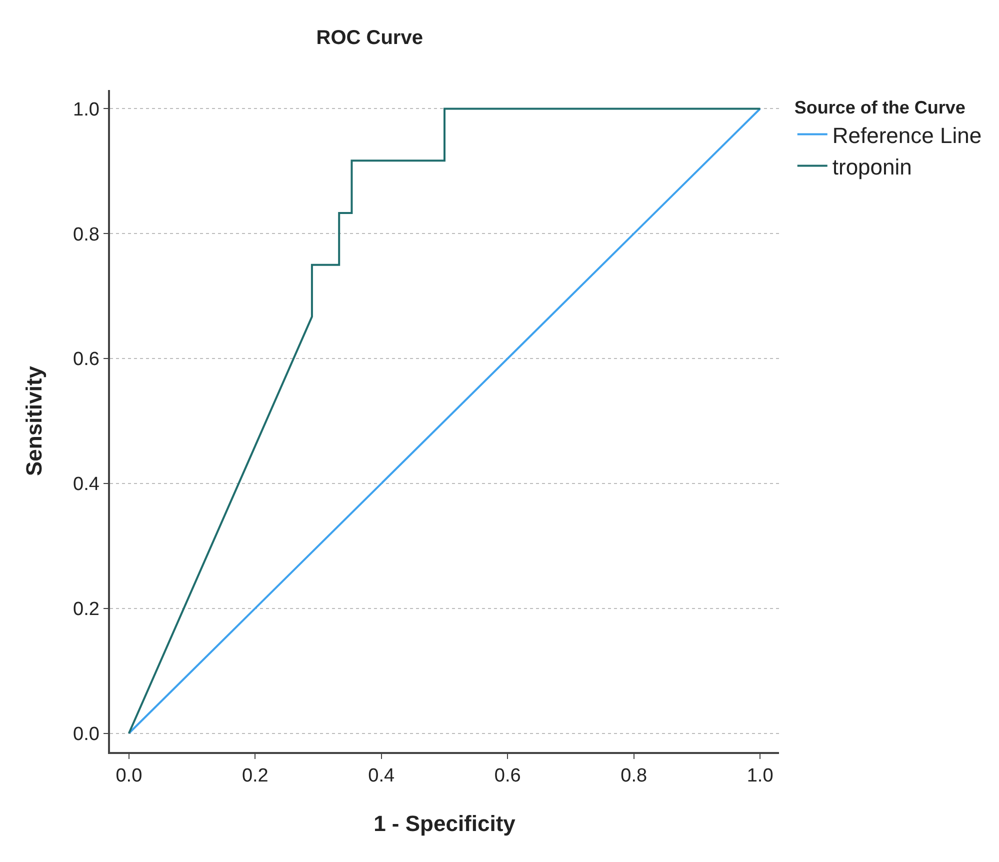  I want to click on y-tick-label: 0.6, so click(86, 359).